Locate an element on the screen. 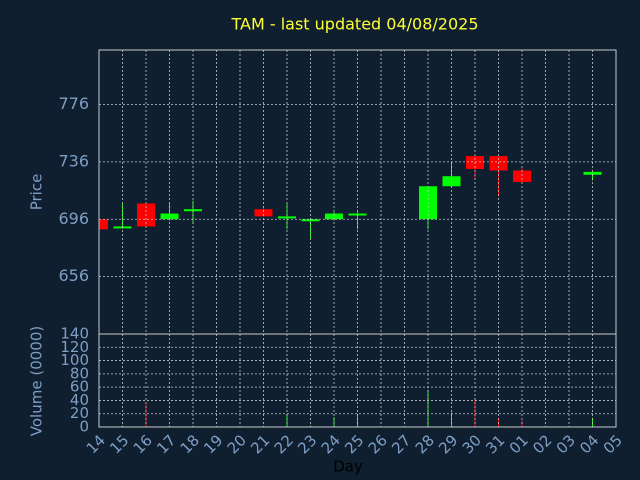 The image size is (640, 480). volume-tick-label: 140 is located at coordinates (74, 334).